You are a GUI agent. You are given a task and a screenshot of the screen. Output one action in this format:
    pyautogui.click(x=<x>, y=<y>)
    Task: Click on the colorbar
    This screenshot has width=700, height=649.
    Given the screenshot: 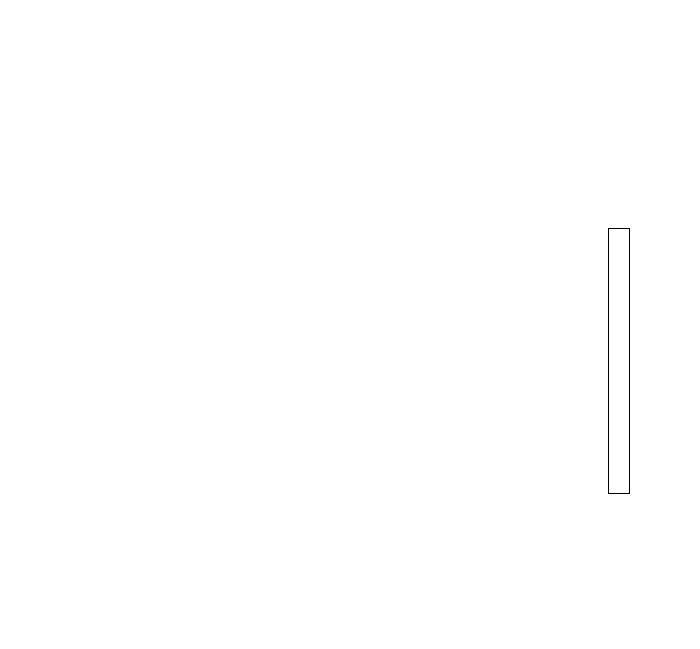 What is the action you would take?
    pyautogui.click(x=619, y=361)
    